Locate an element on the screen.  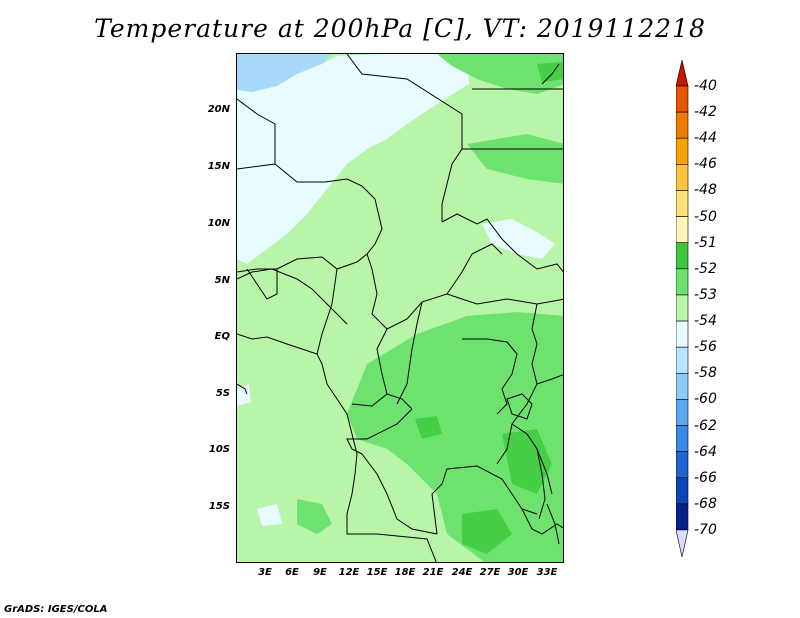
lake-malawi is located at coordinates (553, 524).